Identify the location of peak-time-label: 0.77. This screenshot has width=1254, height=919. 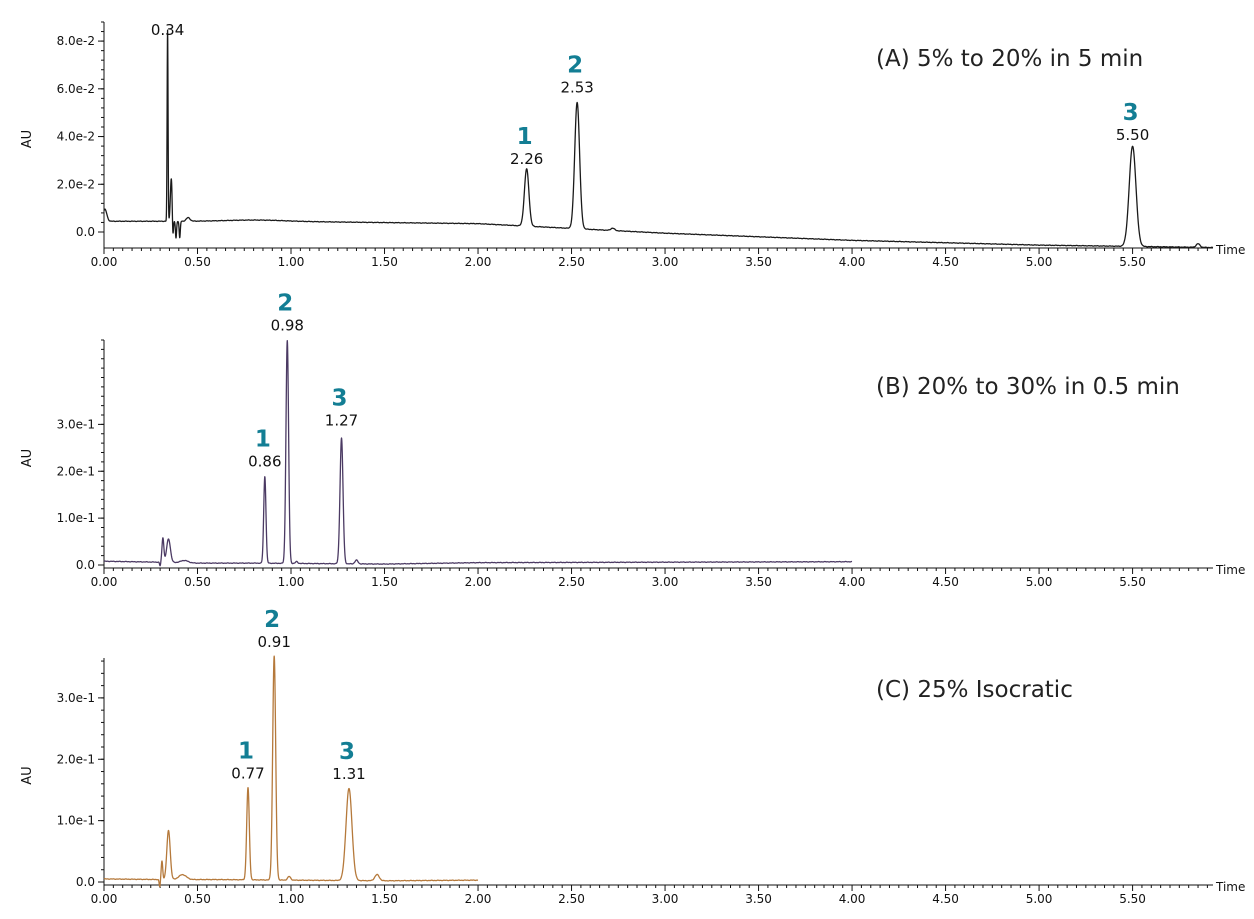
(247, 773).